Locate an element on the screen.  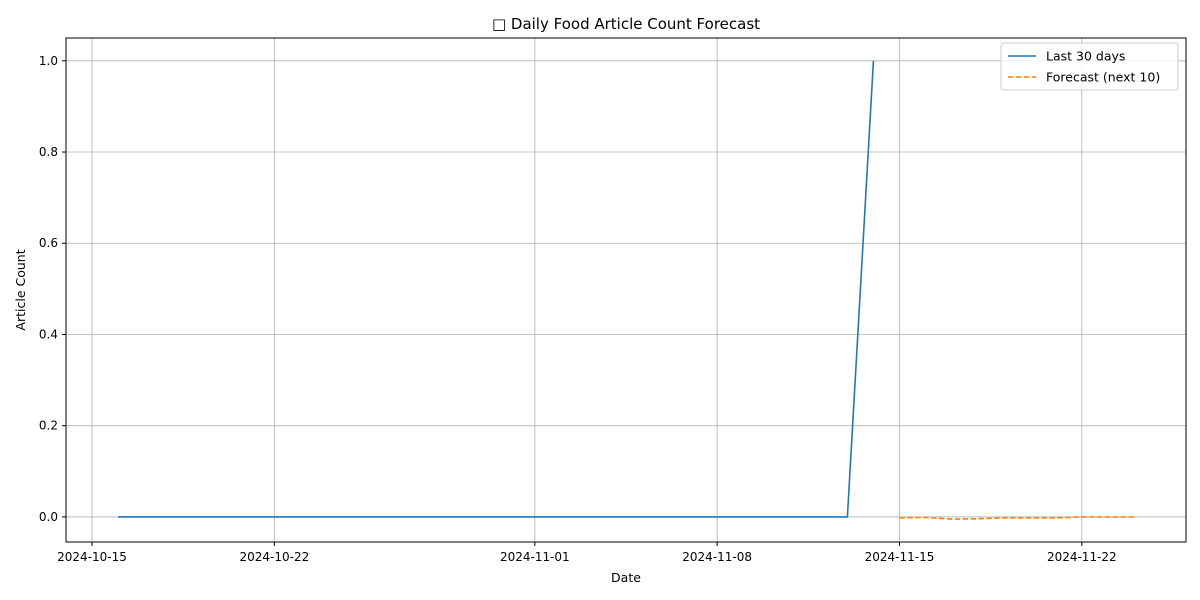
legend-box is located at coordinates (1089, 66).